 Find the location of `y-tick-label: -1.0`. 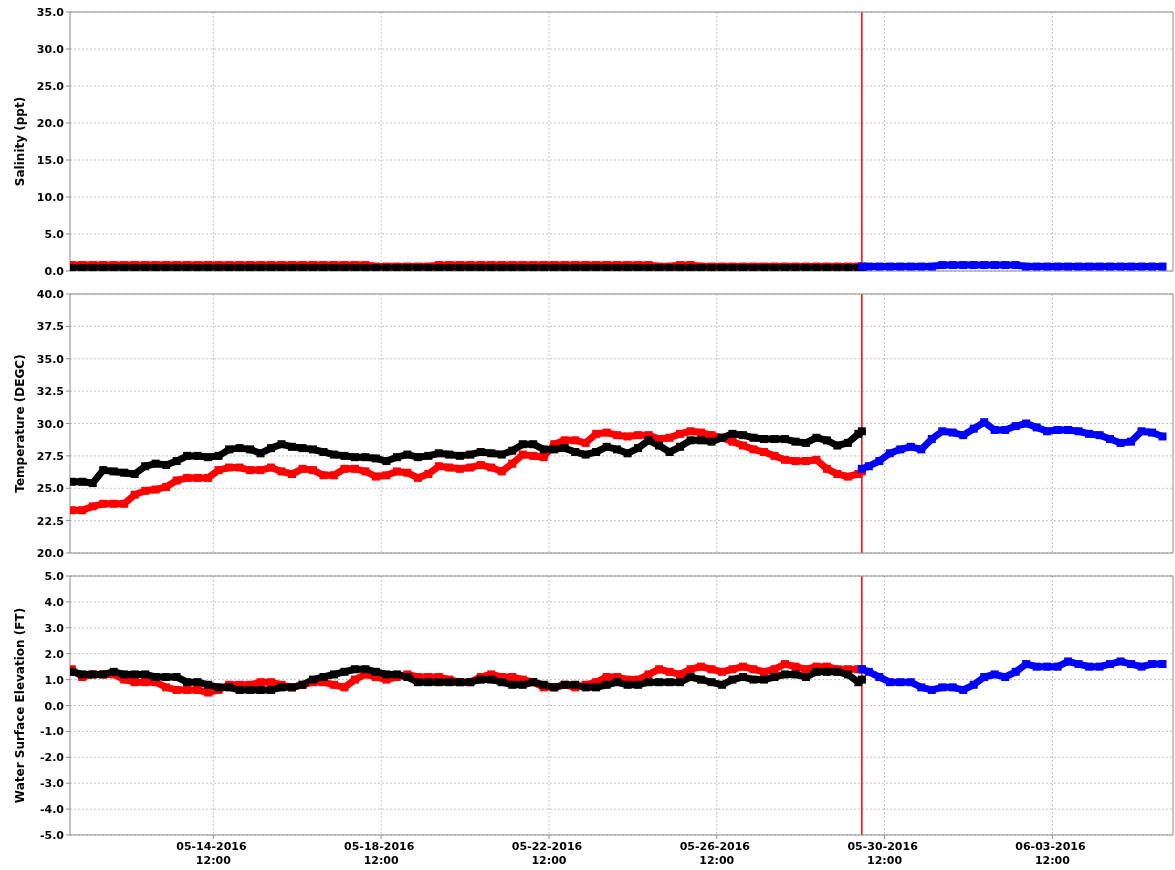

y-tick-label: -1.0 is located at coordinates (52, 731).